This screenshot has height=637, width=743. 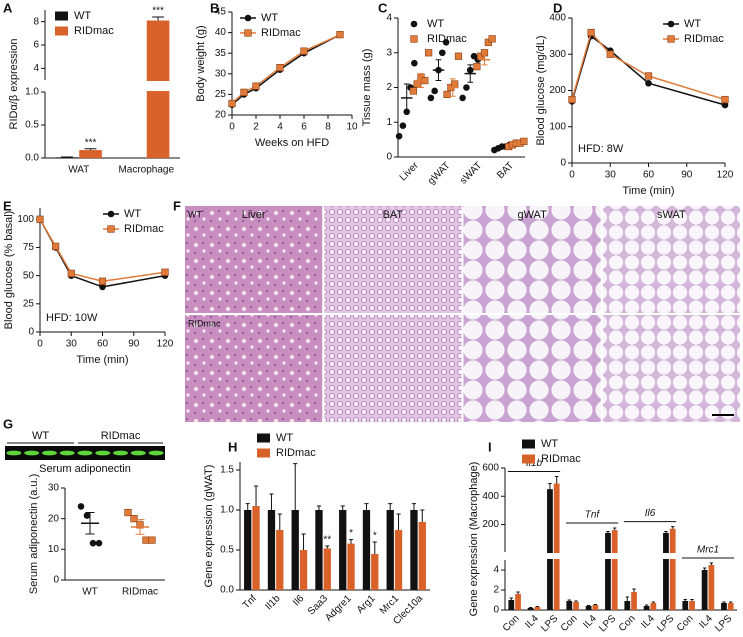 I want to click on y-tick-label: 0.0, so click(x=32, y=158).